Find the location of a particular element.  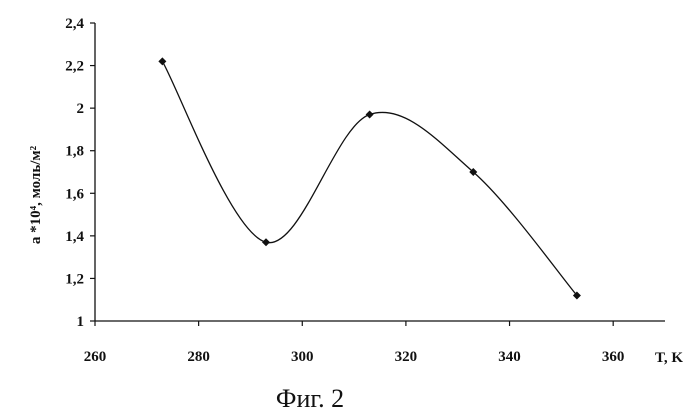

x-tick-label: 300 is located at coordinates (302, 357).